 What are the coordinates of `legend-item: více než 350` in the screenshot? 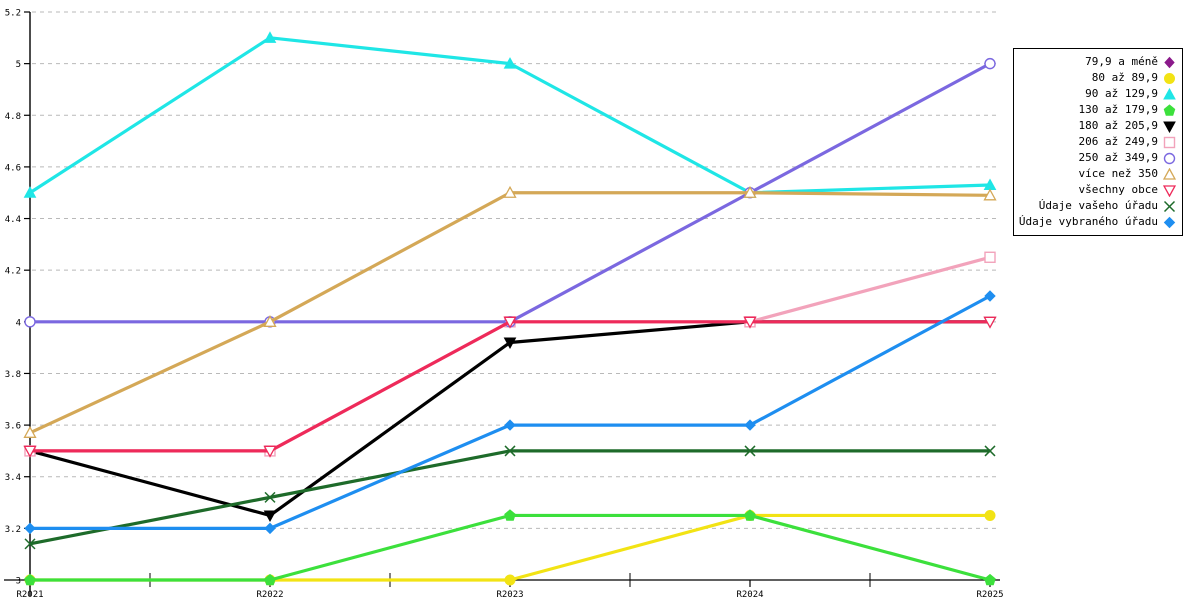 It's located at (1098, 174).